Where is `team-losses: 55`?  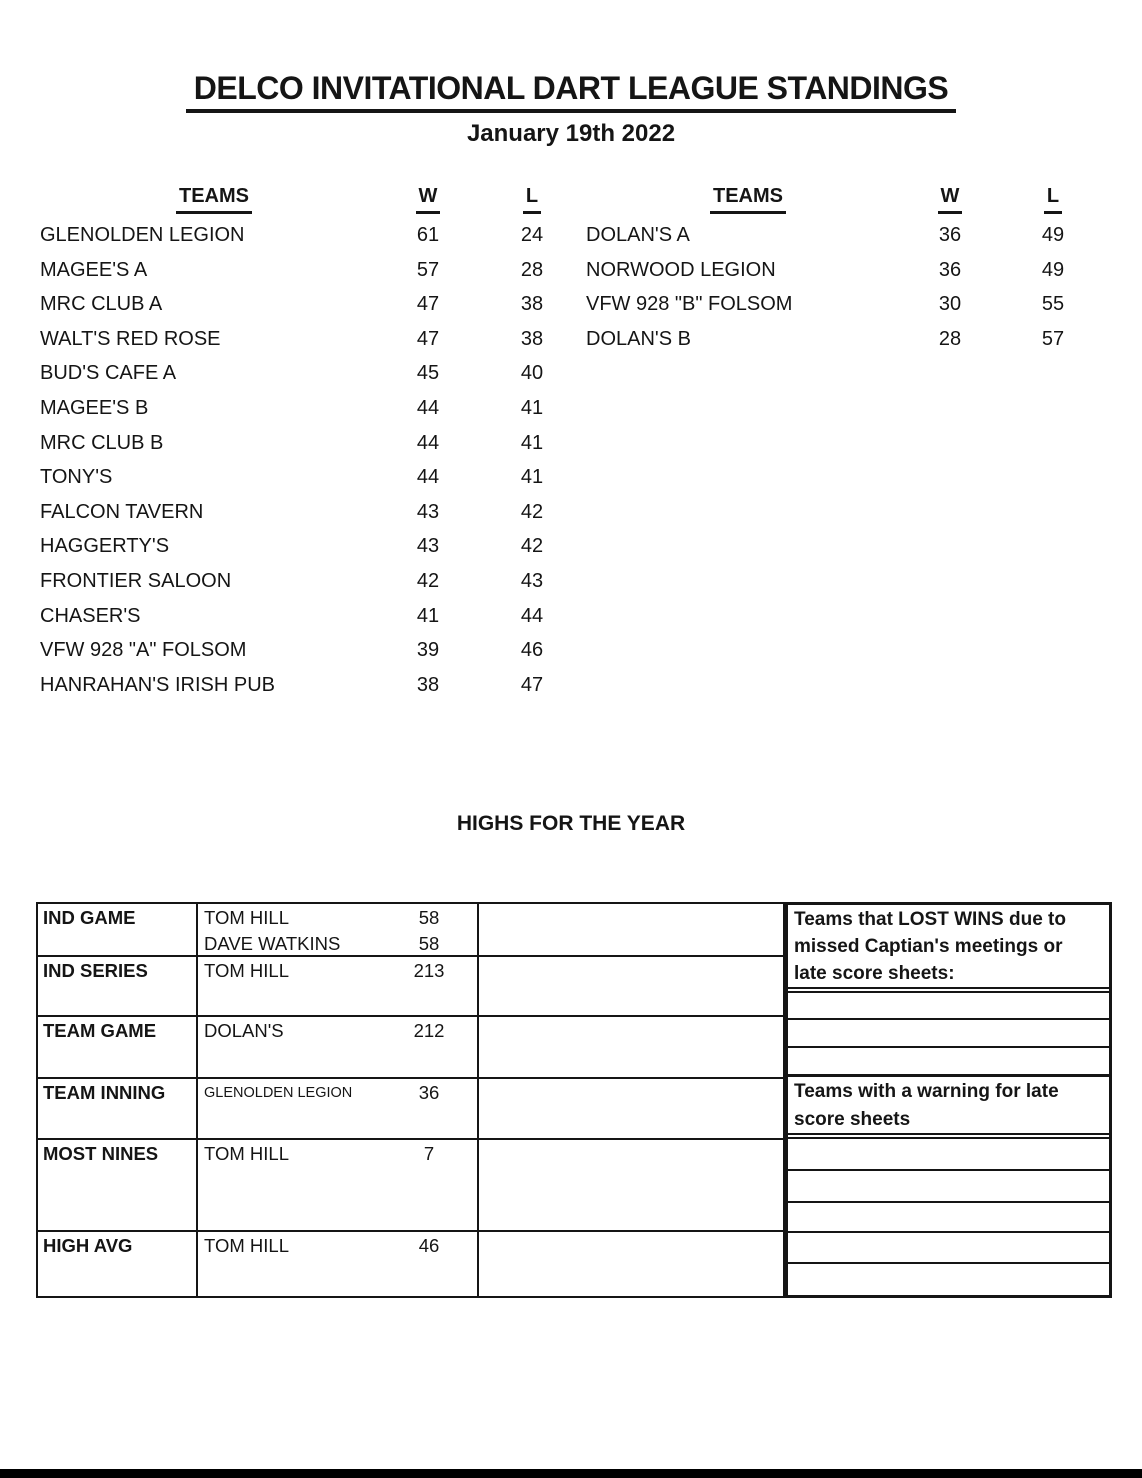 team-losses: 55 is located at coordinates (1053, 304).